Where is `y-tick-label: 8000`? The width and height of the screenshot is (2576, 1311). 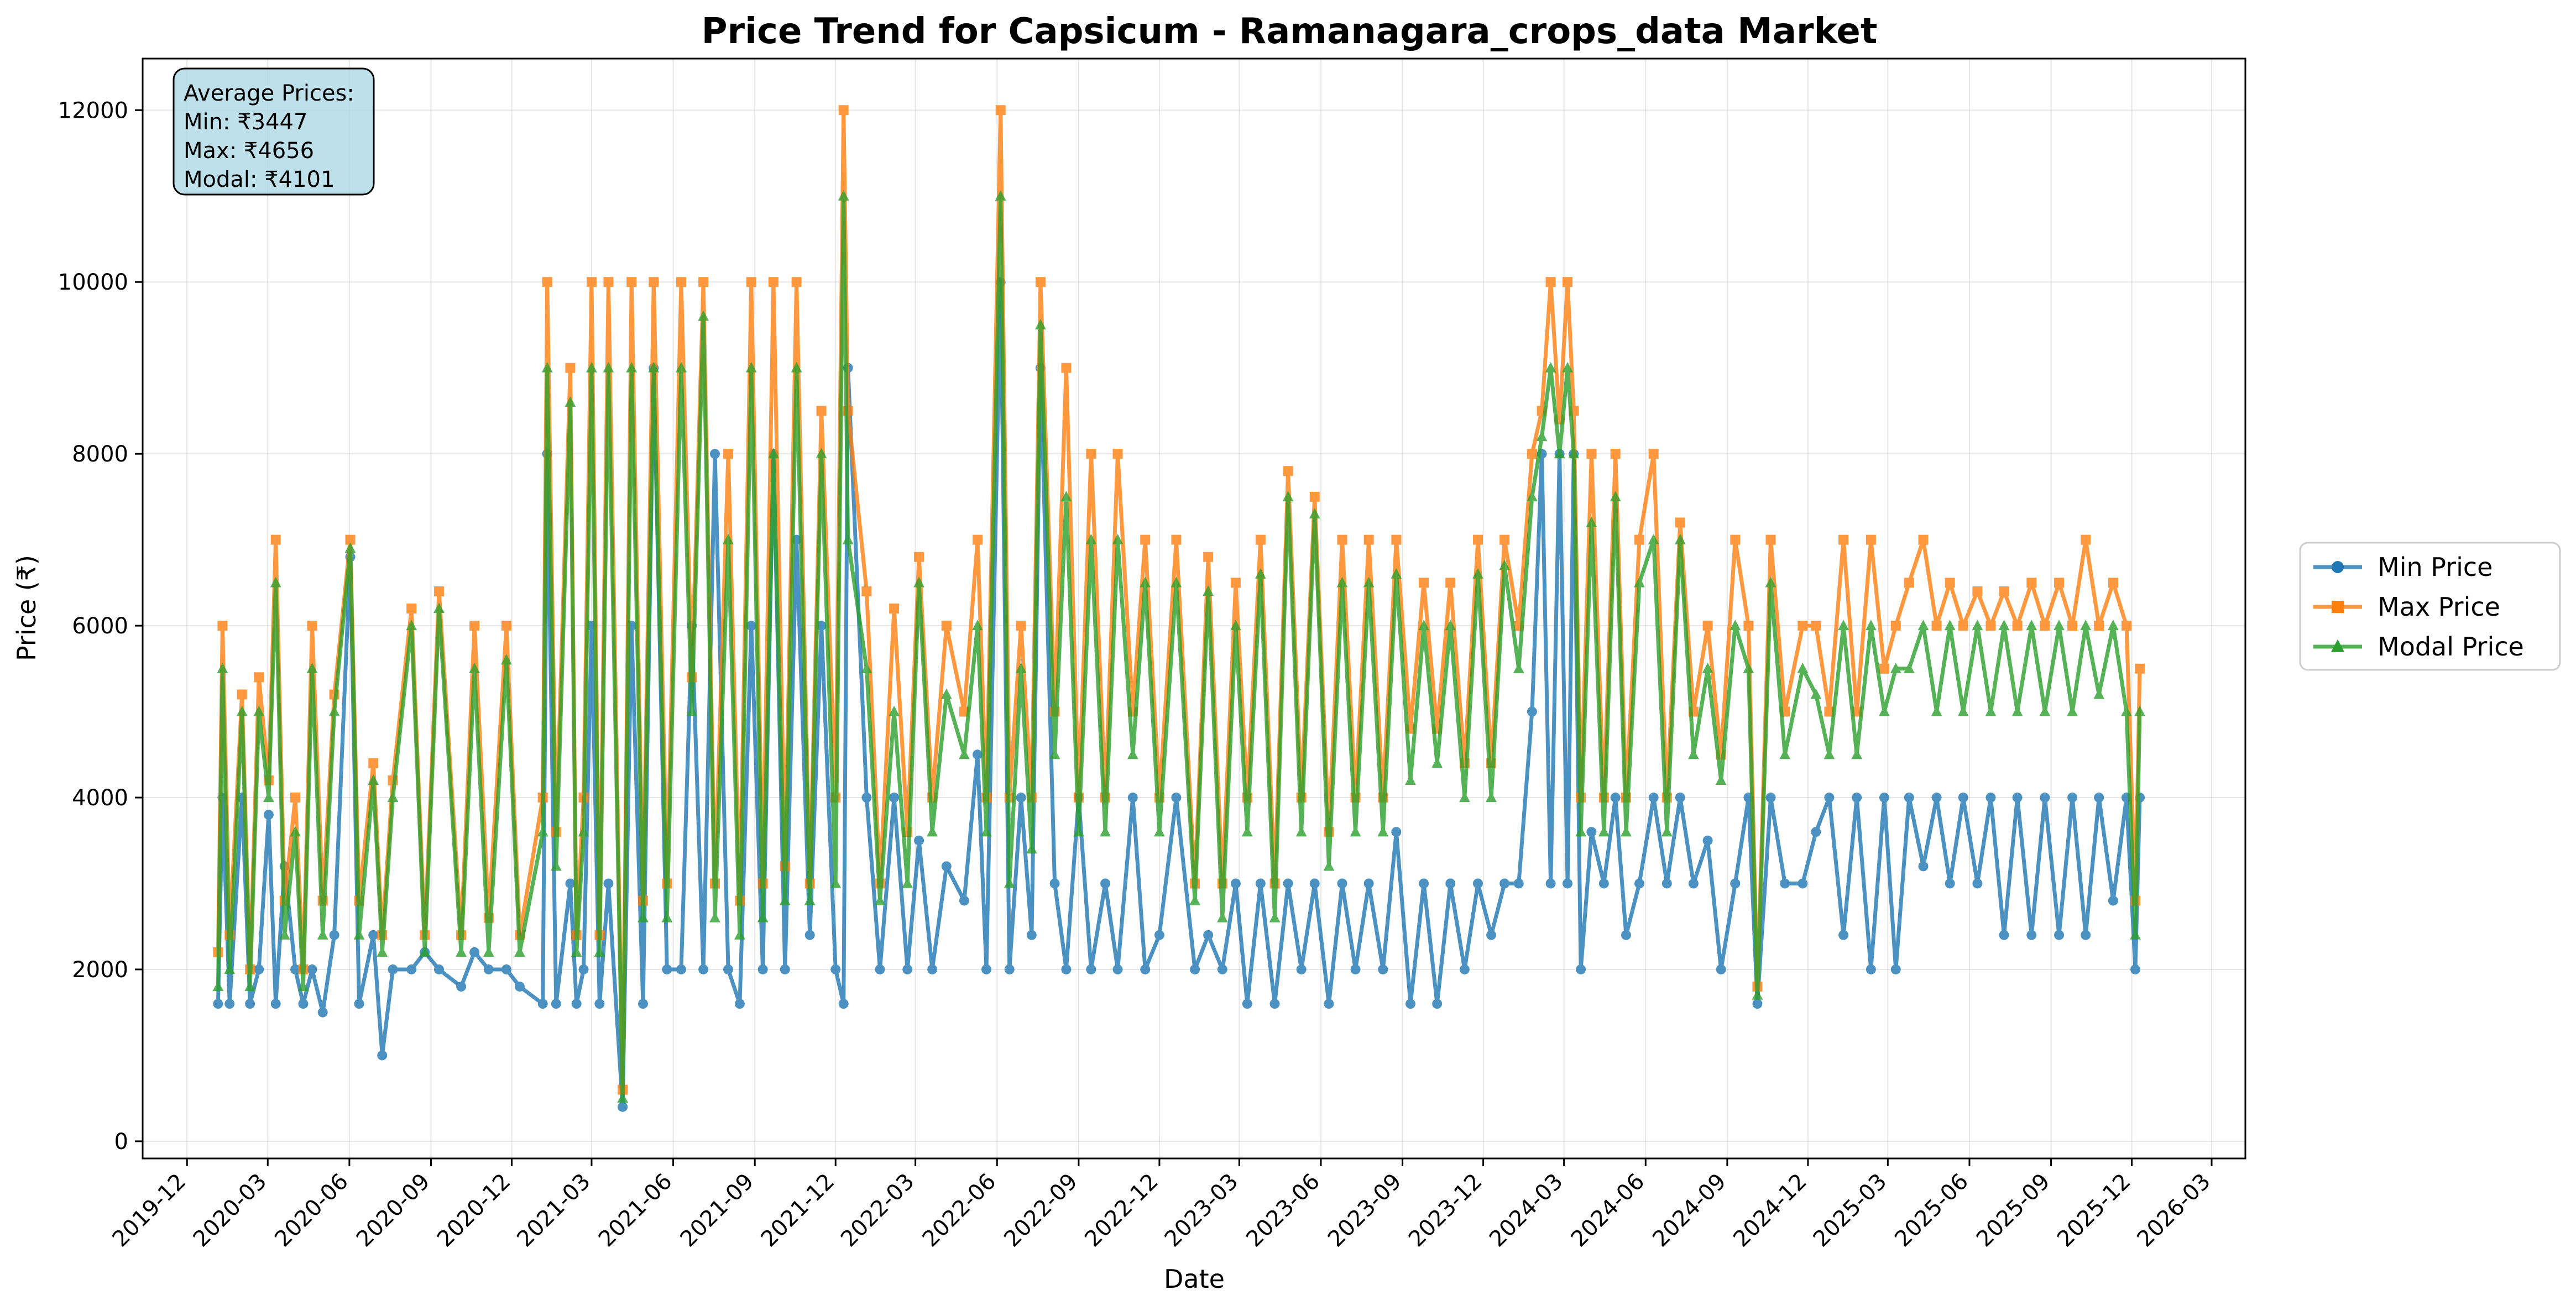 y-tick-label: 8000 is located at coordinates (100, 455).